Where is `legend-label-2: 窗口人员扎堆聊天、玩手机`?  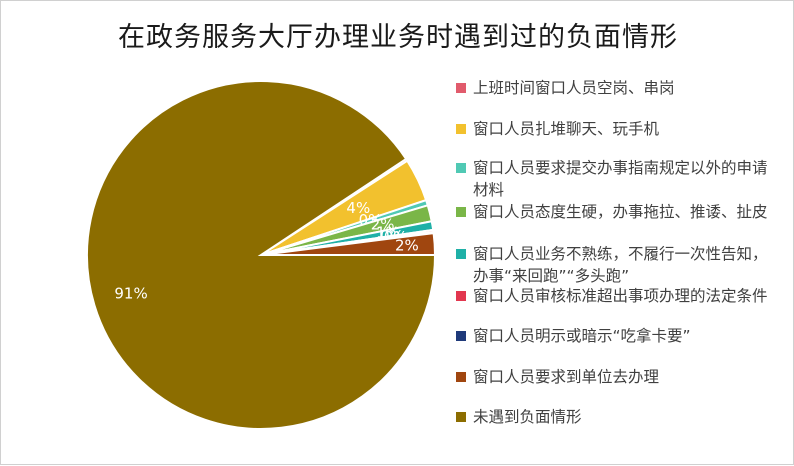 legend-label-2: 窗口人员扎堆聊天、玩手机 is located at coordinates (566, 129).